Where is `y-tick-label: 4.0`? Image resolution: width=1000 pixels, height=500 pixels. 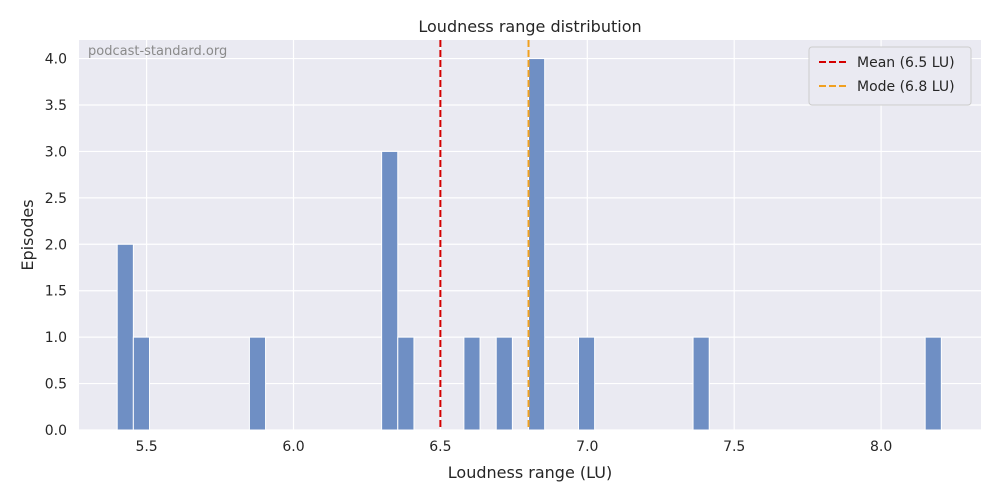 y-tick-label: 4.0 is located at coordinates (56, 60).